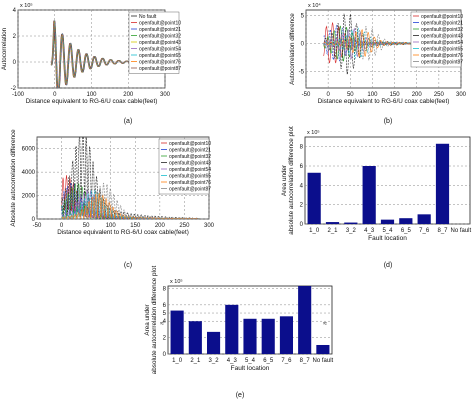  Describe the element at coordinates (165, 306) in the screenshot. I see `y-tick-label: 6` at that location.